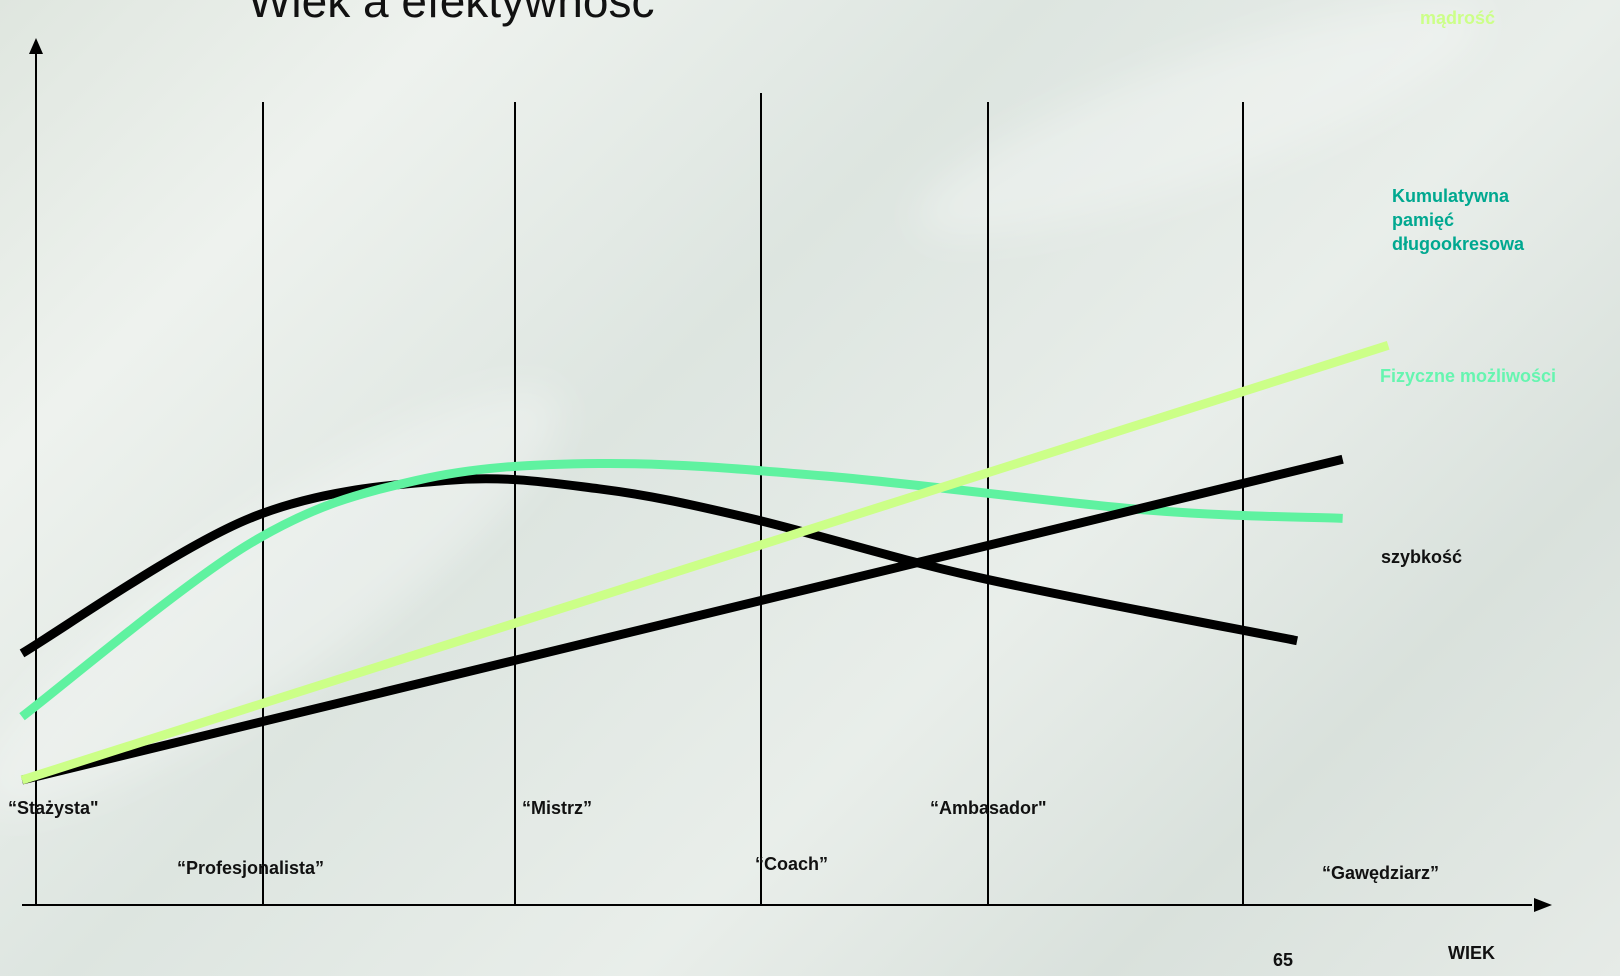  Describe the element at coordinates (1543, 905) in the screenshot. I see `x-axis-arrow` at that location.